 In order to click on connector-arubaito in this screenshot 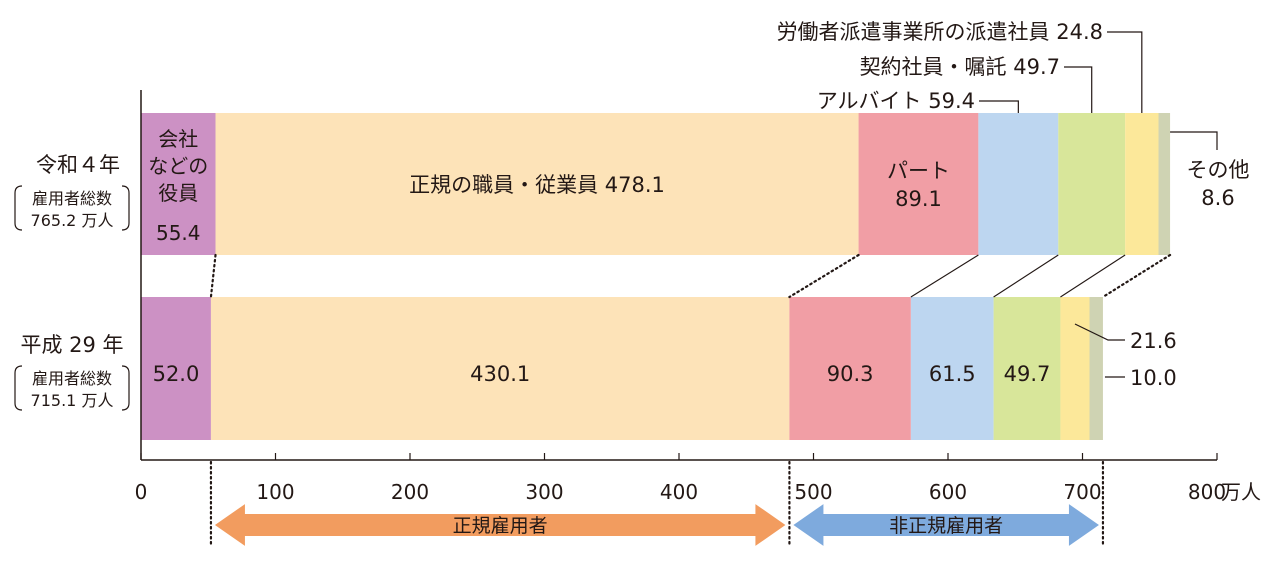, I will do `click(1026, 276)`.